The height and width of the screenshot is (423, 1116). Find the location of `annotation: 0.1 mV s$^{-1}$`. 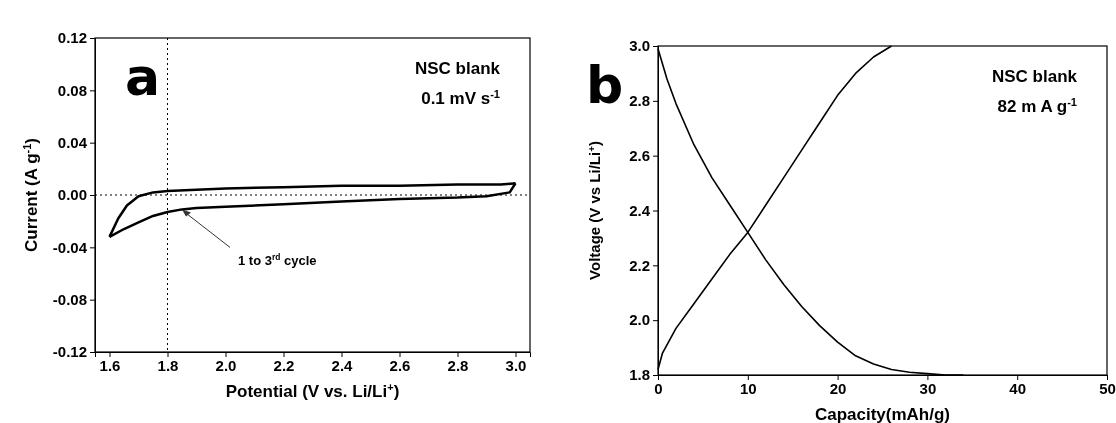

annotation: 0.1 mV s$^{-1}$ is located at coordinates (460, 98).